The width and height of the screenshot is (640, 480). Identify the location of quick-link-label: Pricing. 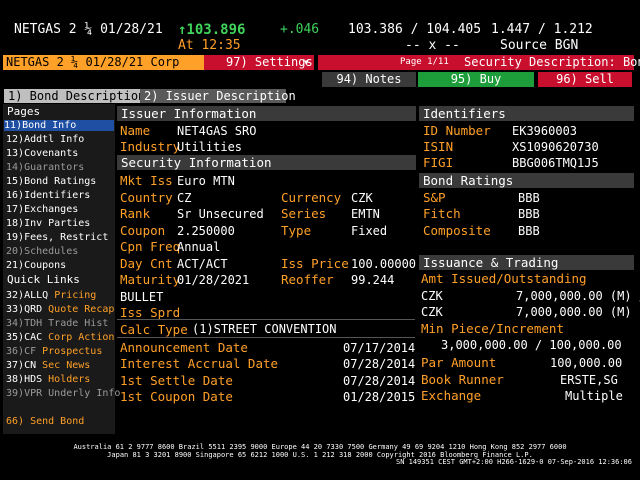
(75, 295).